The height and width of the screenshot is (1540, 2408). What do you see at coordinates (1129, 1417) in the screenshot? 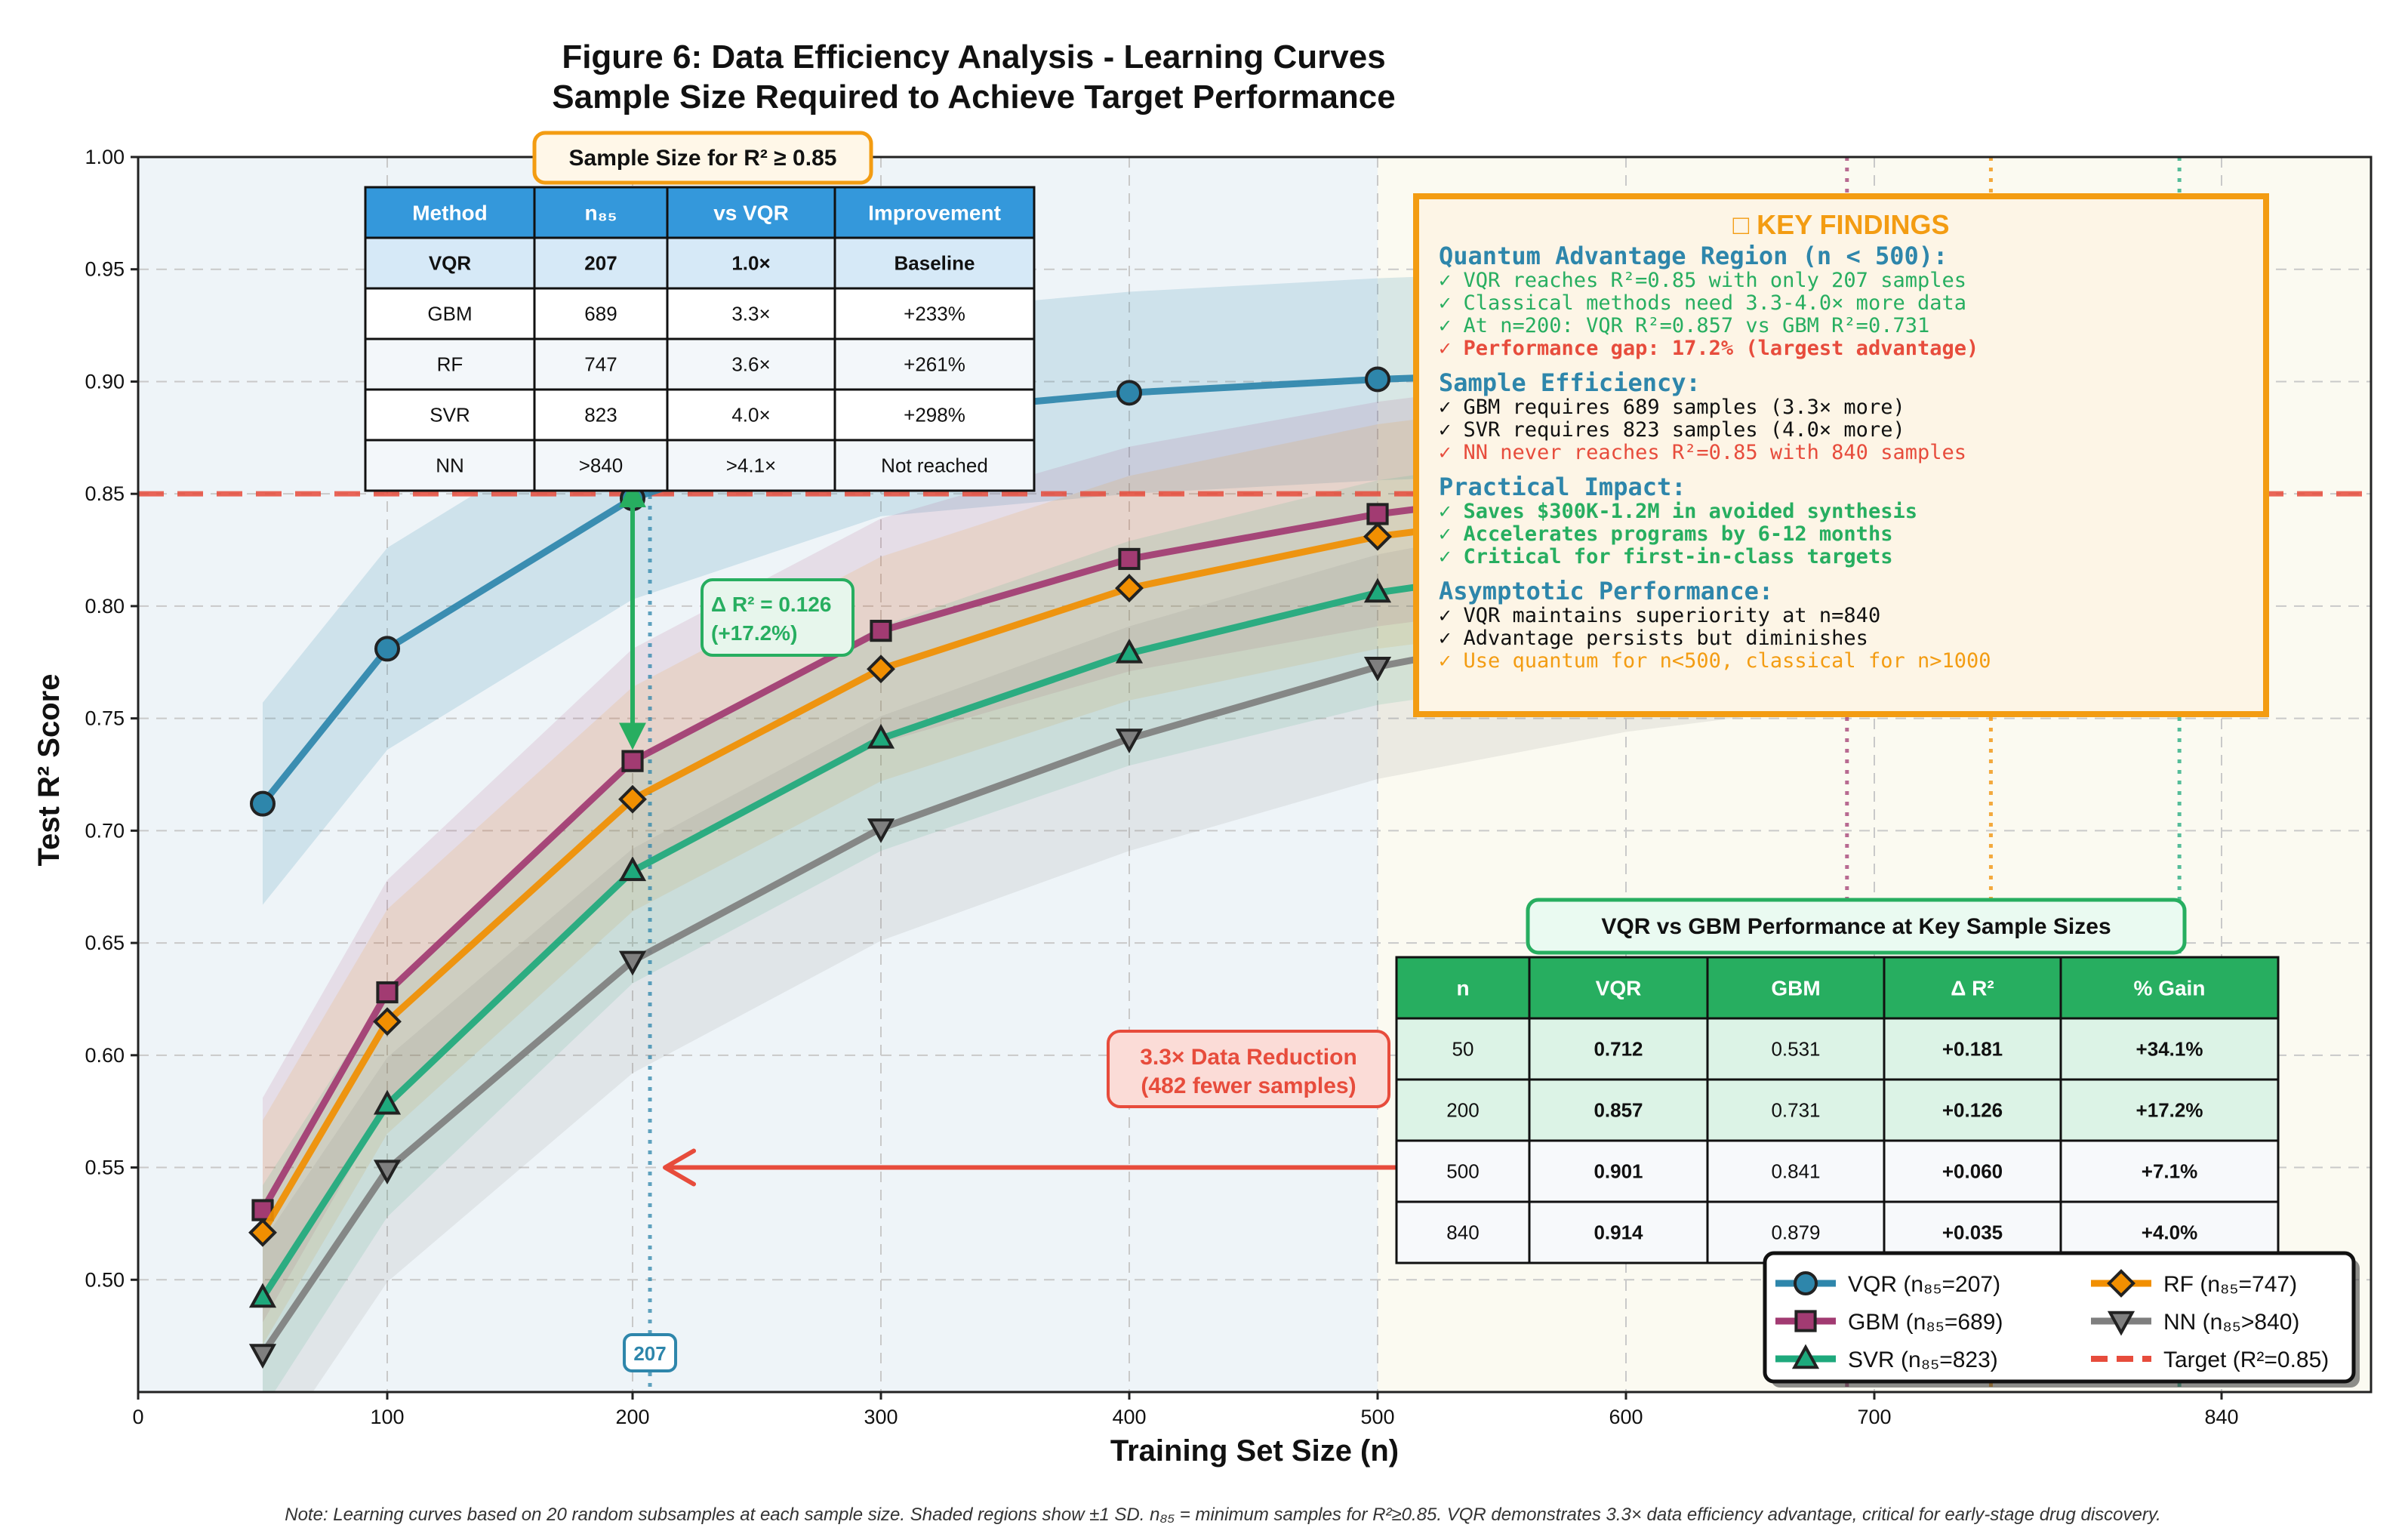
I see `x-tick-label: 400` at bounding box center [1129, 1417].